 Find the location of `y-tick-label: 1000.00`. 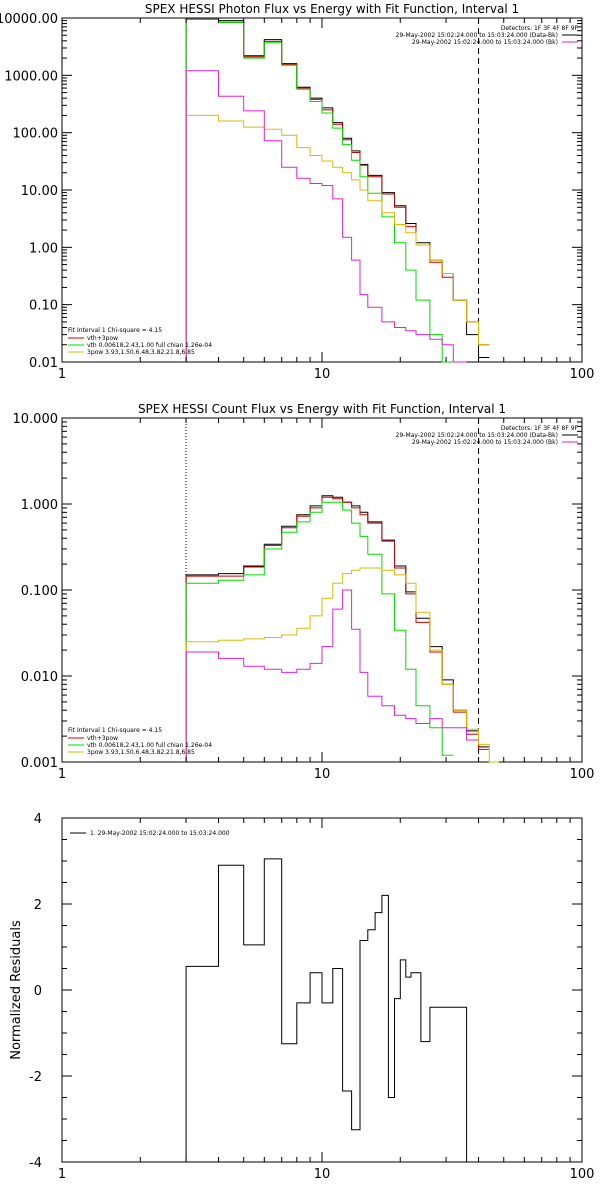

y-tick-label: 1000.00 is located at coordinates (31, 76).